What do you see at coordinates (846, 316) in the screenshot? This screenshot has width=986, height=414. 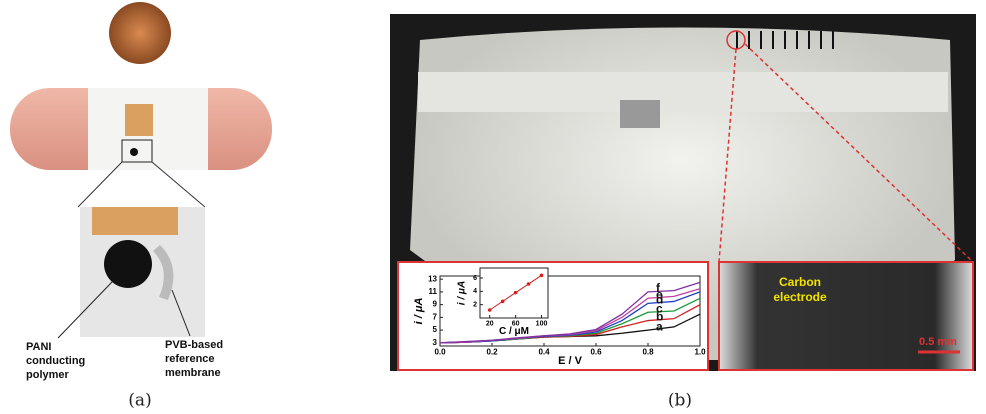 I see `micrograph` at bounding box center [846, 316].